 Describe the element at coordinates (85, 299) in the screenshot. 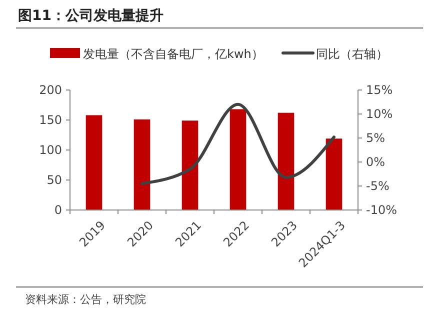

I see `text: 资料来源：公告，研究院` at that location.